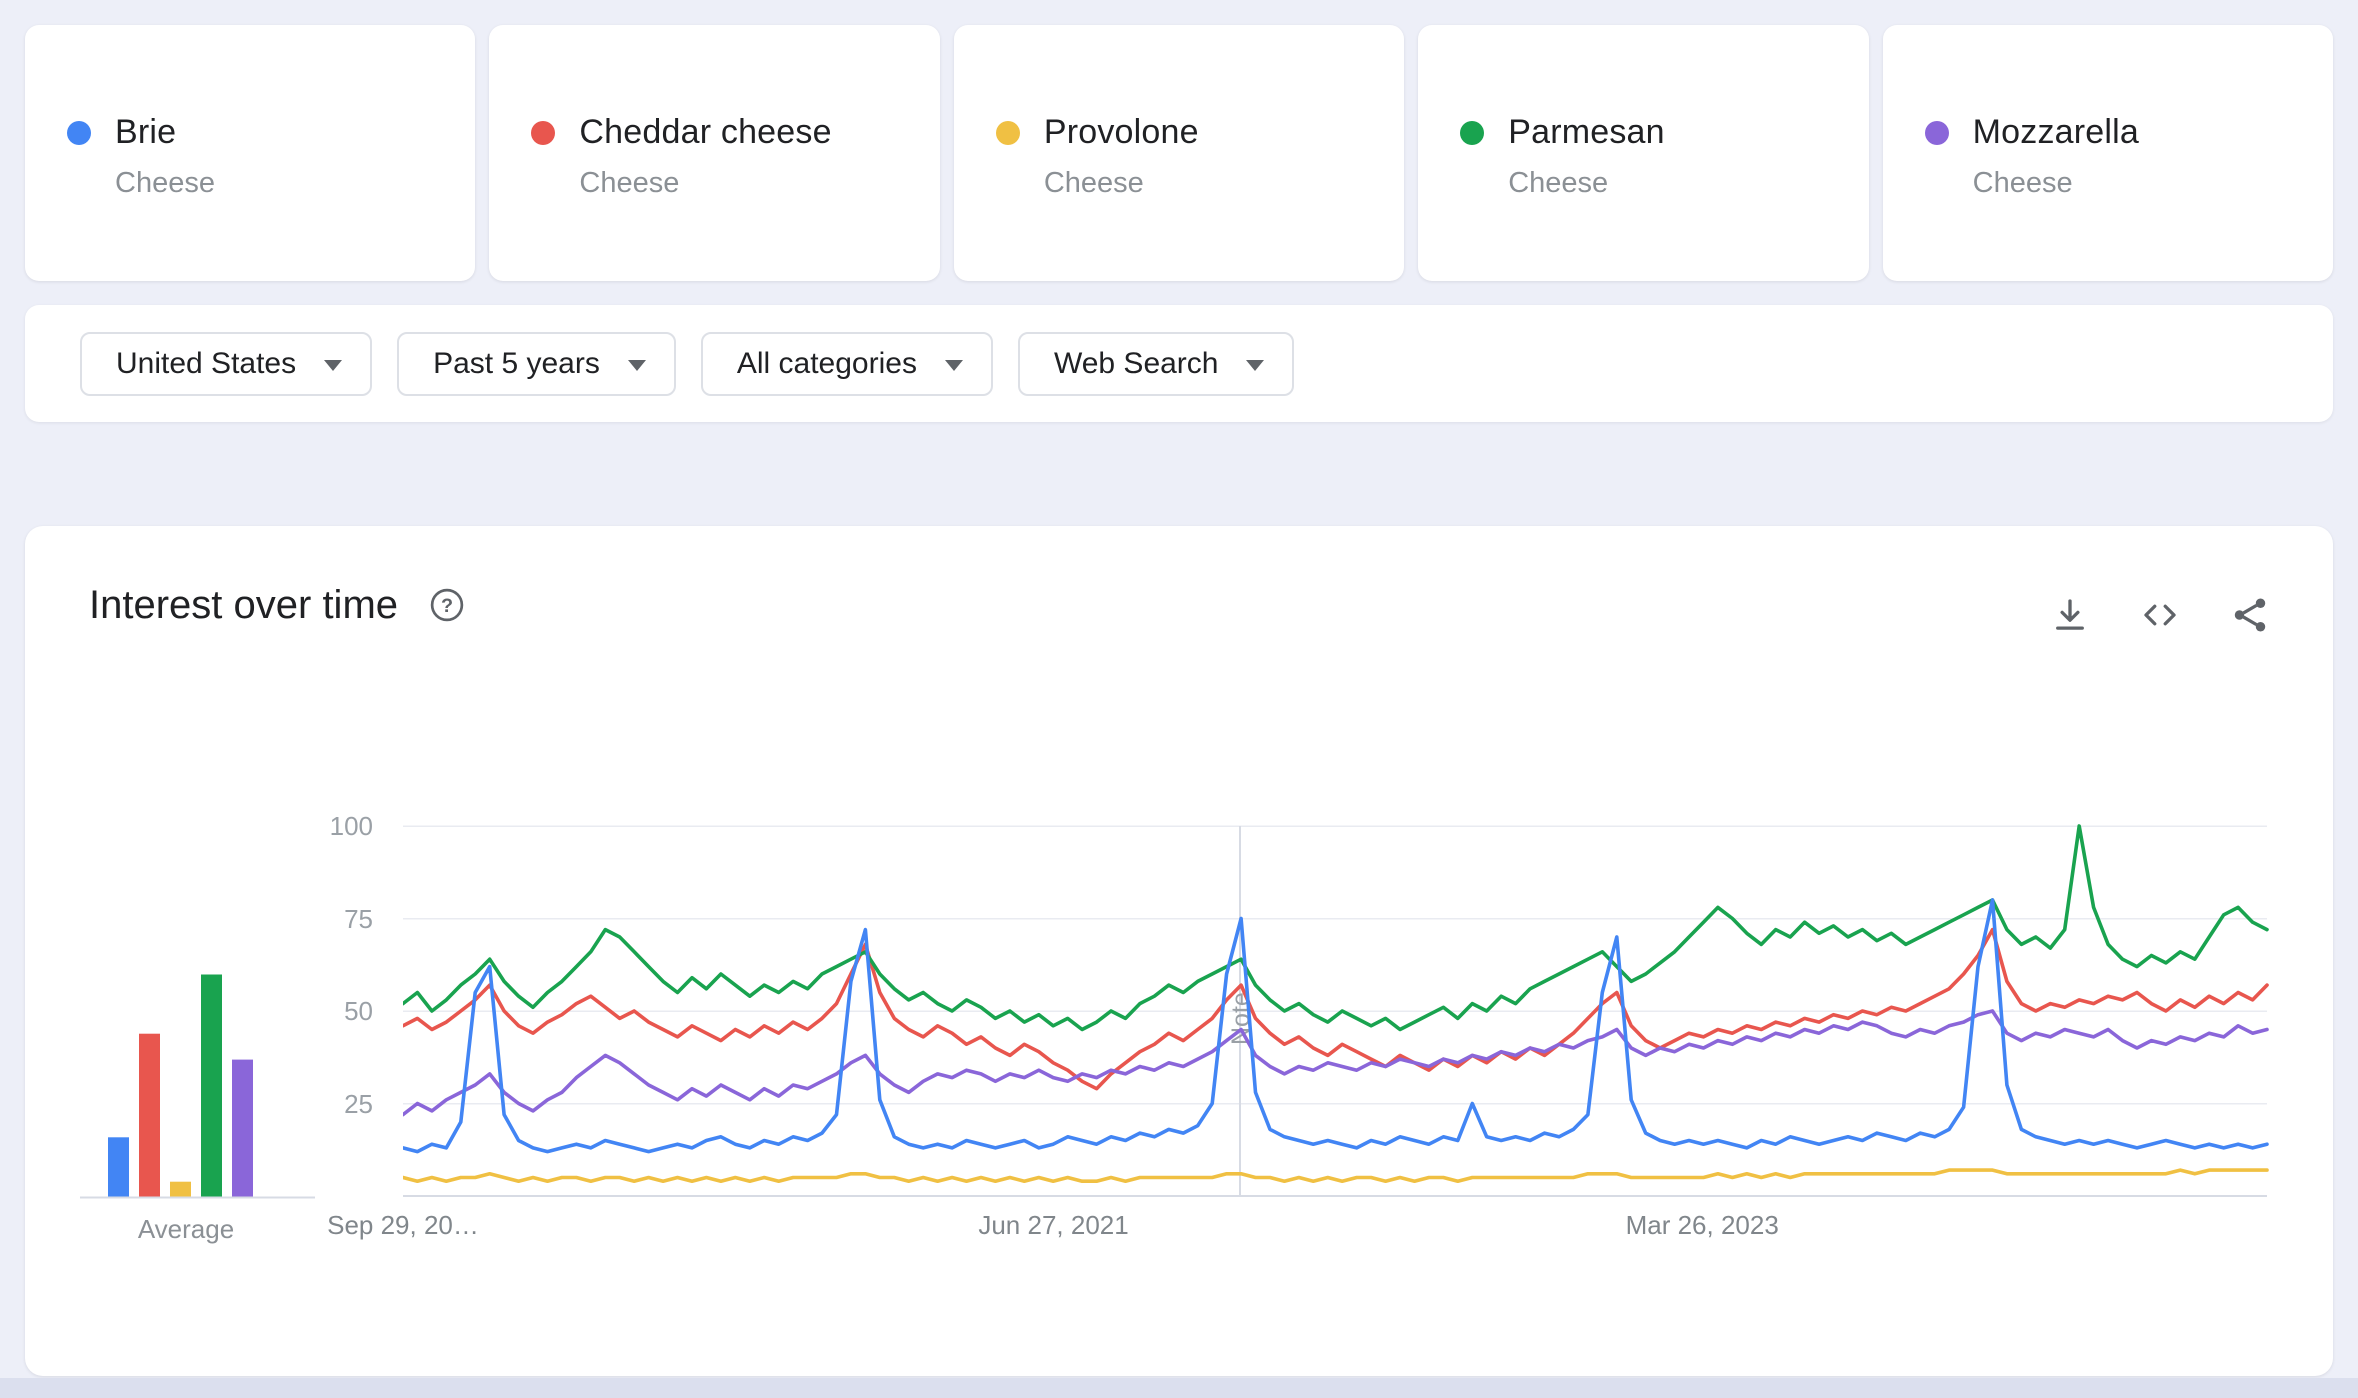 This screenshot has height=1398, width=2358. What do you see at coordinates (1586, 132) in the screenshot?
I see `term-title: Parmesan` at bounding box center [1586, 132].